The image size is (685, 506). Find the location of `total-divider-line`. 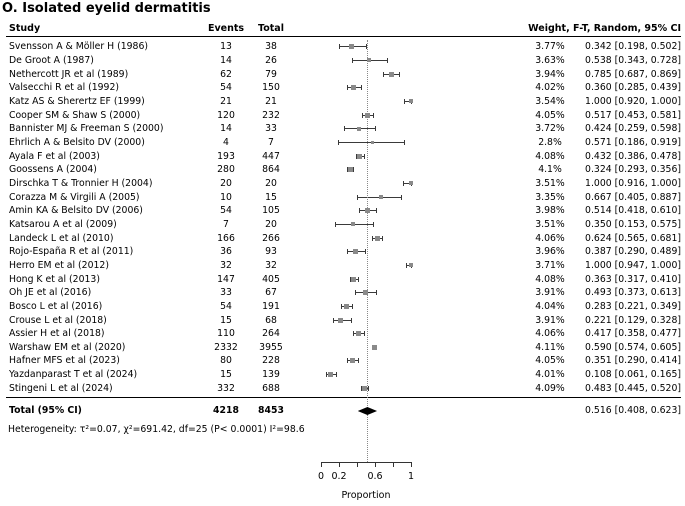

total-divider-line is located at coordinates (343, 397).